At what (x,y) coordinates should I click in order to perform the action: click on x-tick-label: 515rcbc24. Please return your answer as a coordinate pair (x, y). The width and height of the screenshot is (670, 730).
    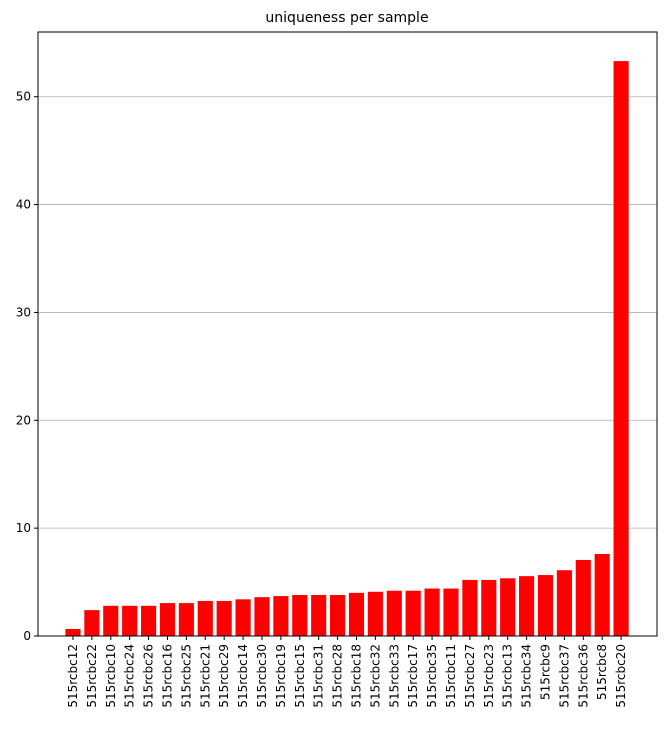
    Looking at the image, I should click on (130, 676).